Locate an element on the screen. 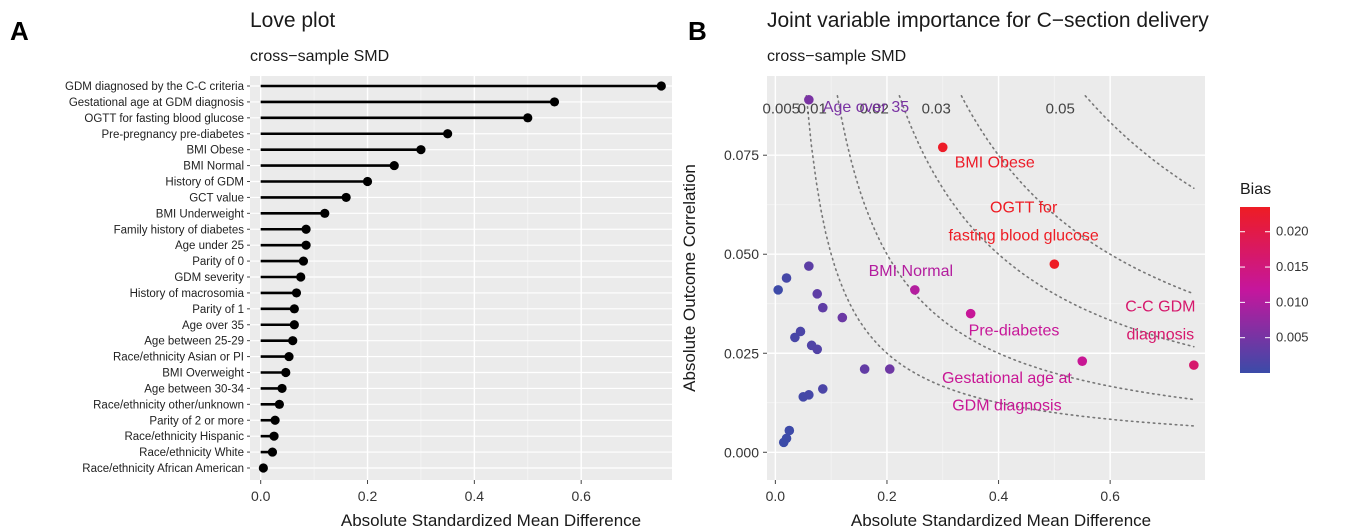 This screenshot has width=1345, height=531. y-tick-label: 0.075 is located at coordinates (741, 155).